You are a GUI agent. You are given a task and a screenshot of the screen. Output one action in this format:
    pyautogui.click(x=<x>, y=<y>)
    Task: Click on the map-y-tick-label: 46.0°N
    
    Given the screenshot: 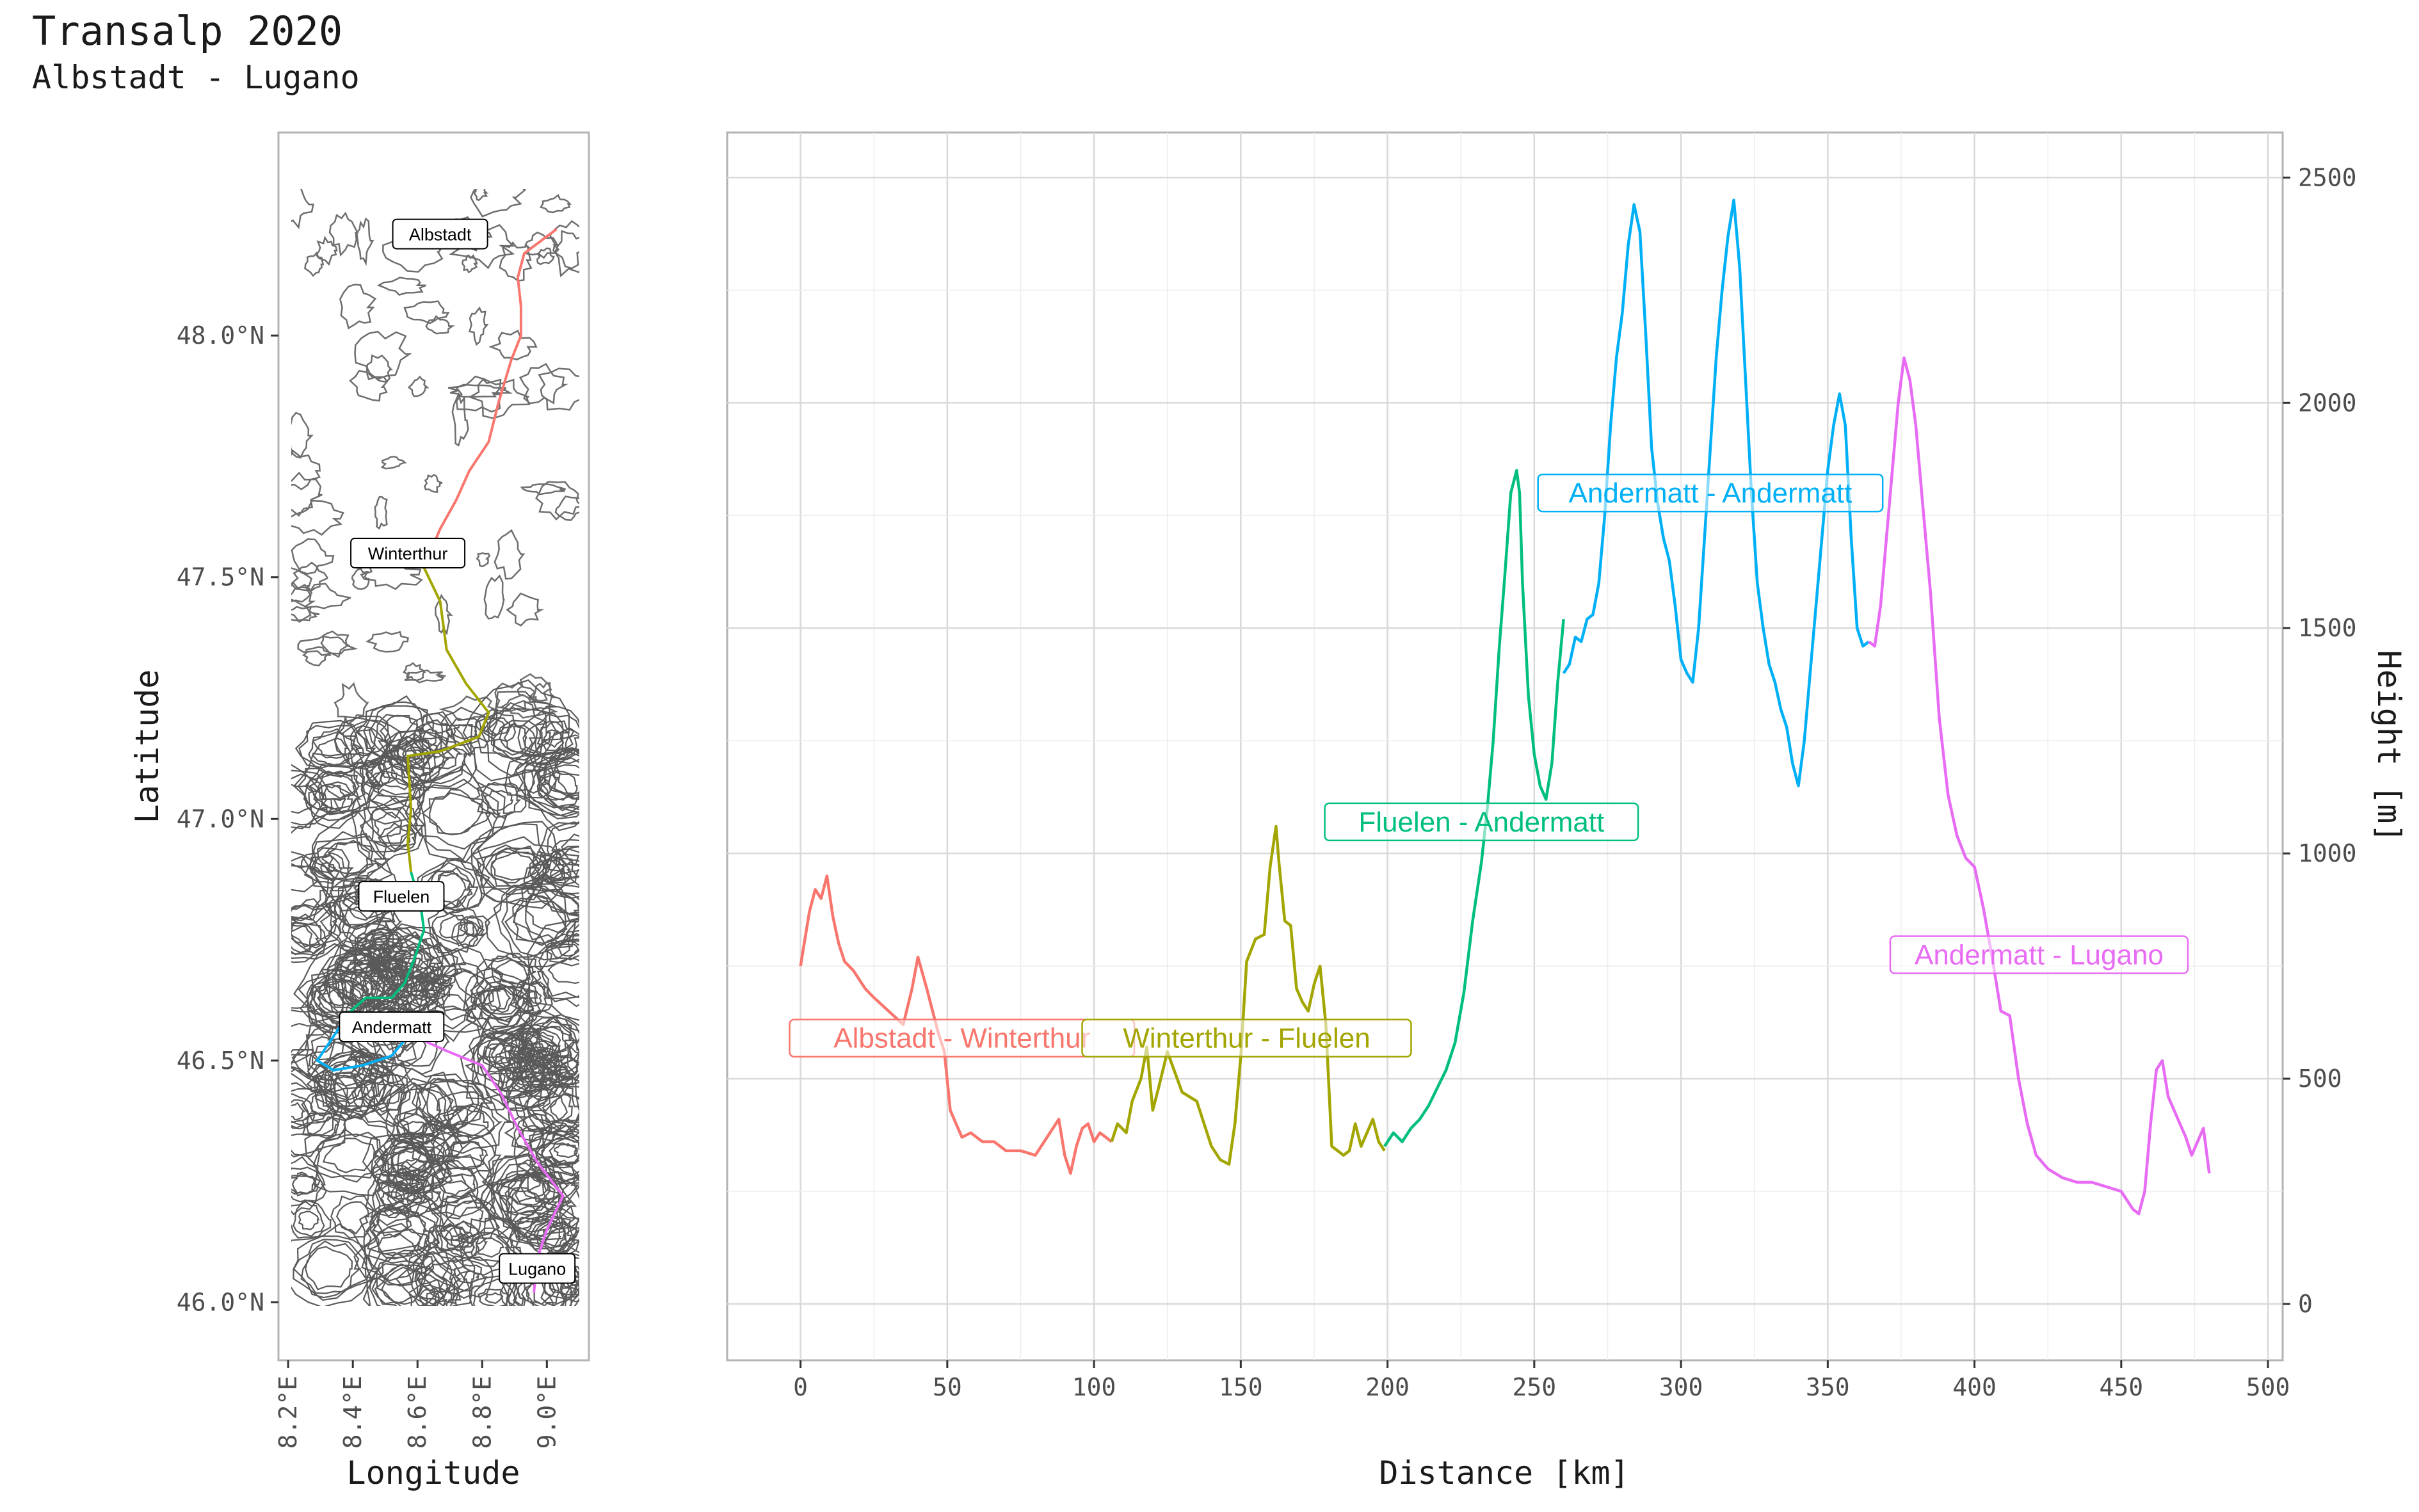 What is the action you would take?
    pyautogui.click(x=220, y=1302)
    